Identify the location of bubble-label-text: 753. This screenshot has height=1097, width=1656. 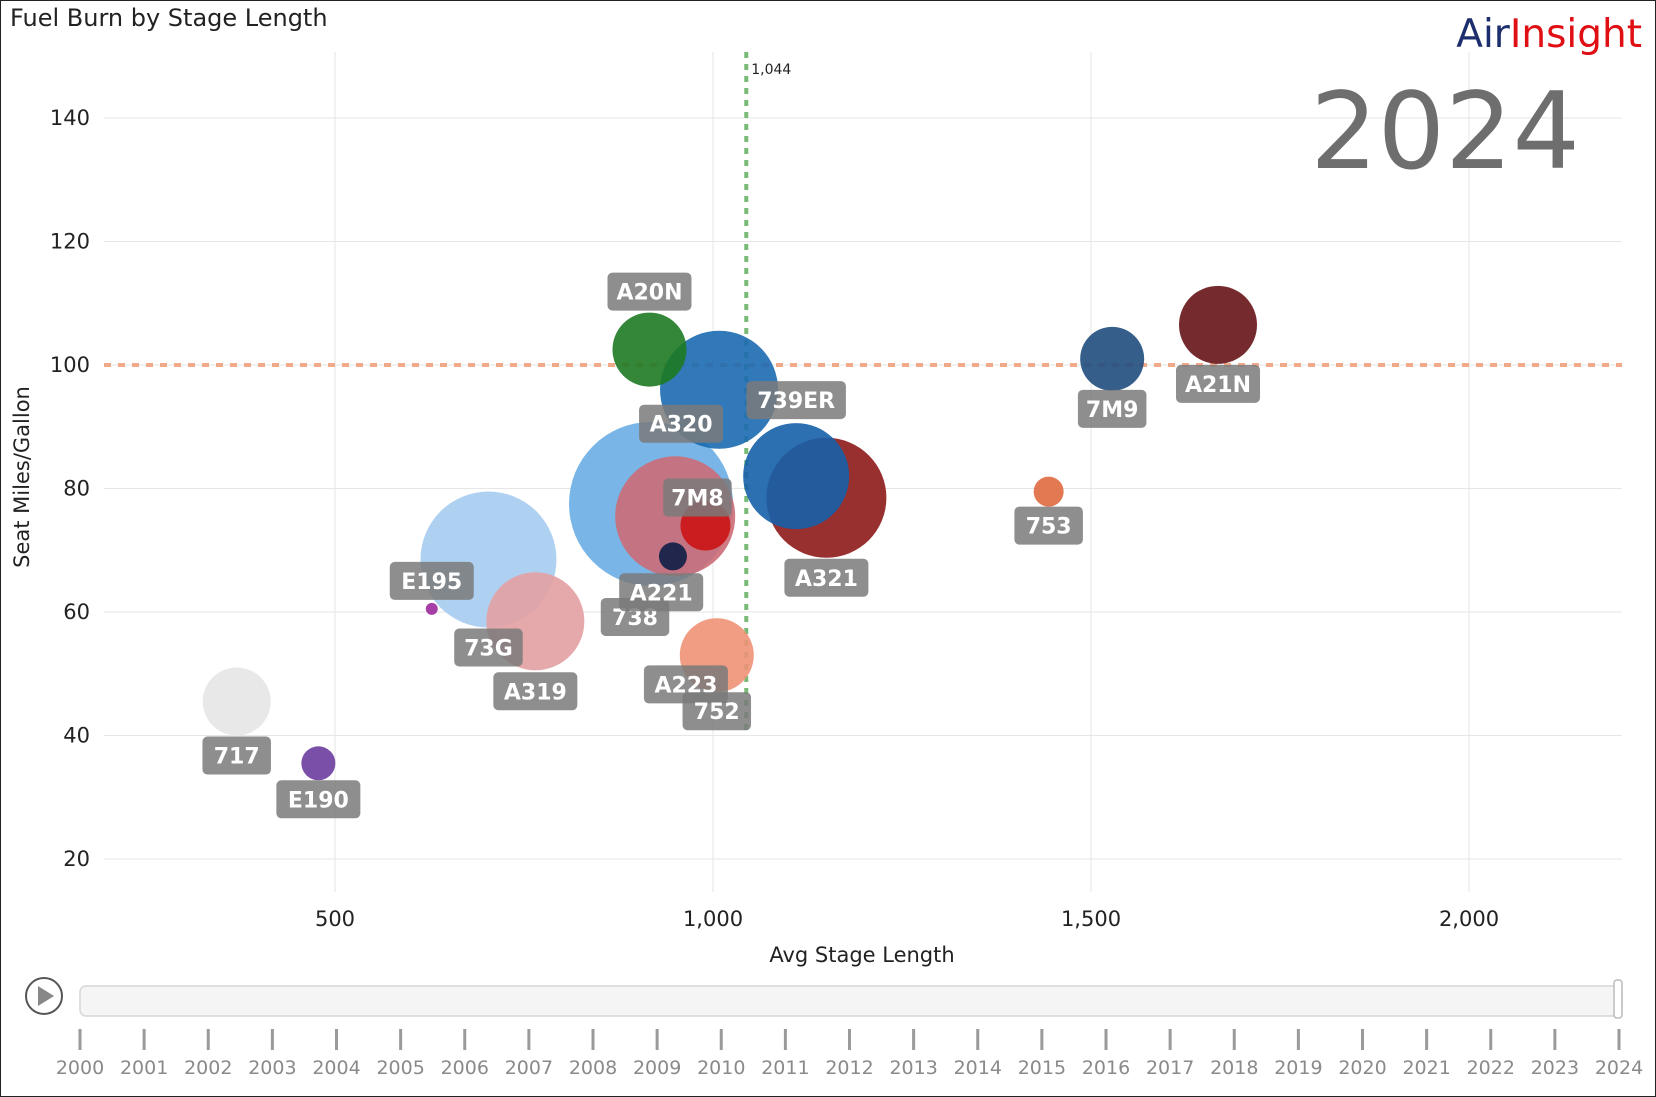
(1049, 527).